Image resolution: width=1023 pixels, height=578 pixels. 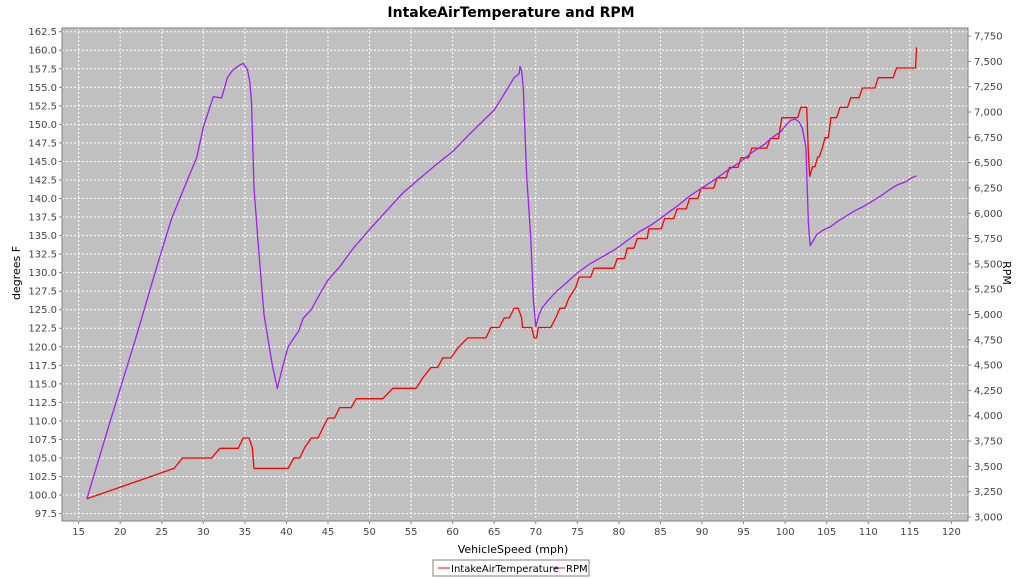 I want to click on x-tick-label: 105, so click(x=826, y=532).